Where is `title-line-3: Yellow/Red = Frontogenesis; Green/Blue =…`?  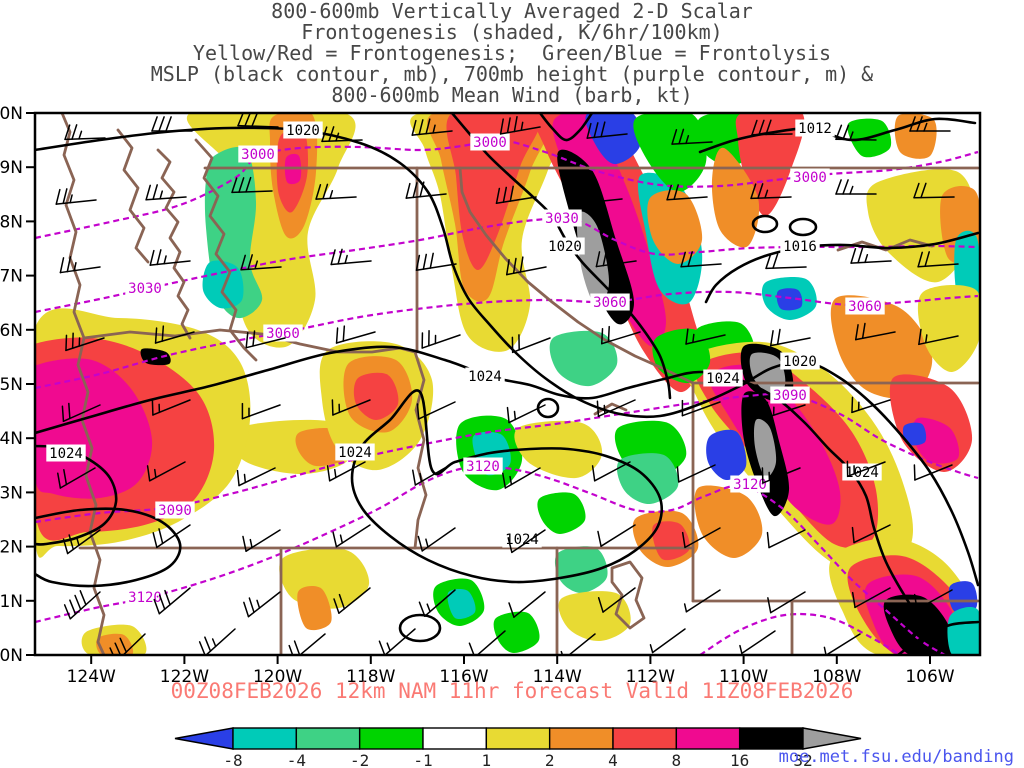
title-line-3: Yellow/Red = Frontogenesis; Green/Blue =… is located at coordinates (512, 53).